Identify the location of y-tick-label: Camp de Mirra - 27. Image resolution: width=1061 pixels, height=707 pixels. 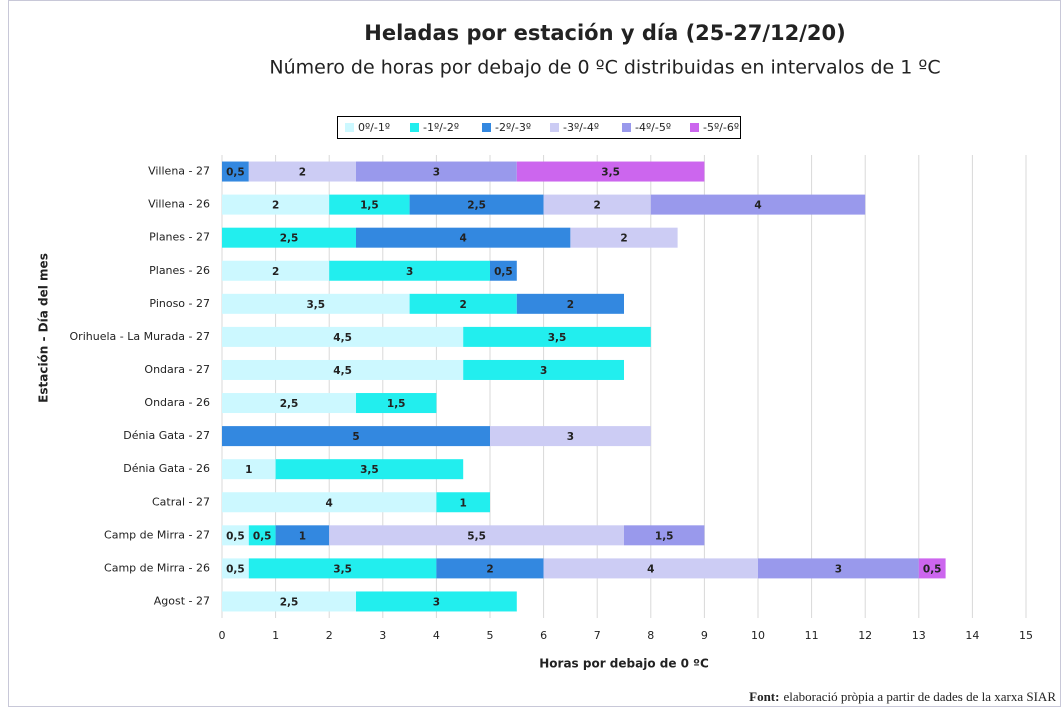
(157, 534).